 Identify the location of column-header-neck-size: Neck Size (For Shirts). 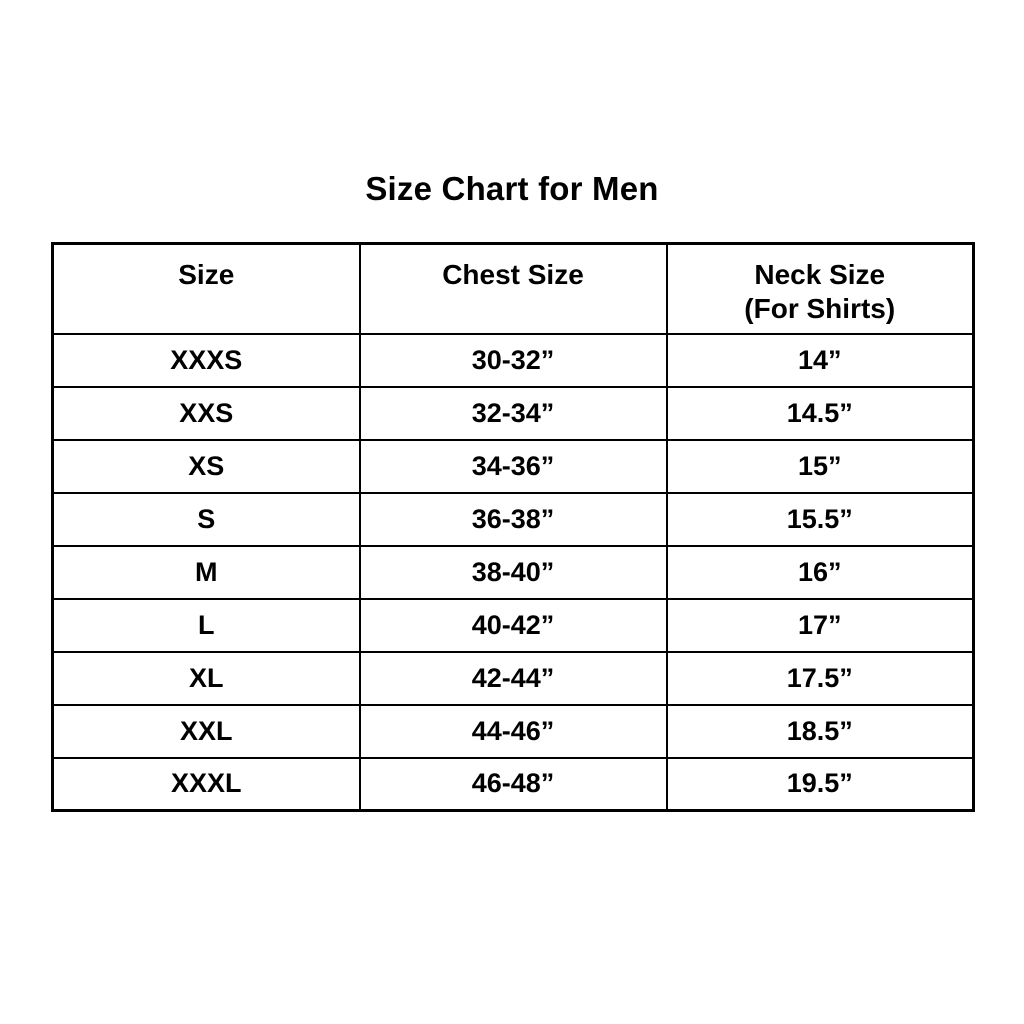
(820, 288).